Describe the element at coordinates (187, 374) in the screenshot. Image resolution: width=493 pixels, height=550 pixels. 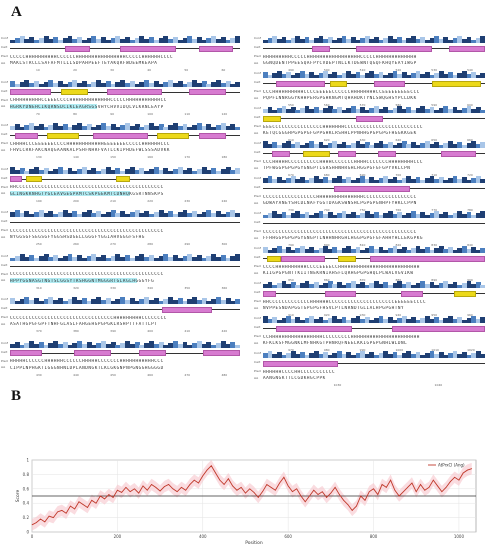
I see `position-number: 470` at that location.